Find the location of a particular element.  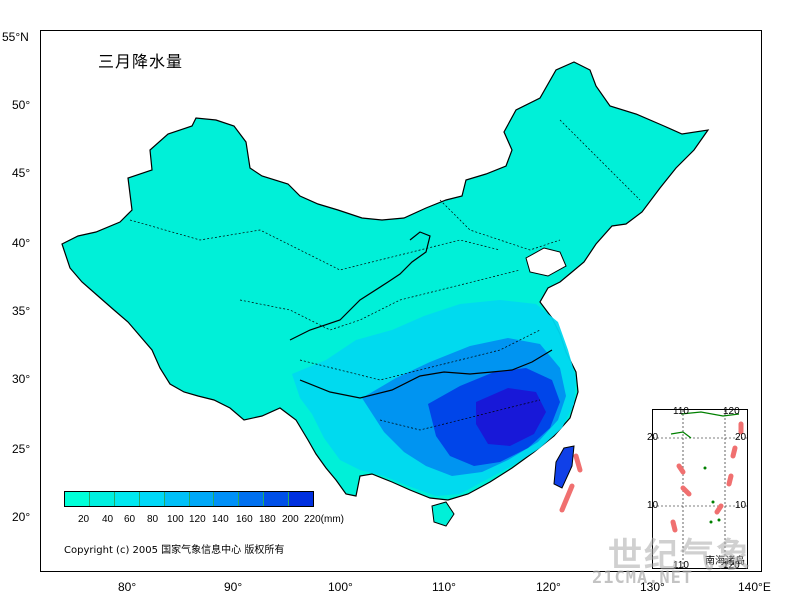

legend-tick-20: 20 is located at coordinates (84, 519).